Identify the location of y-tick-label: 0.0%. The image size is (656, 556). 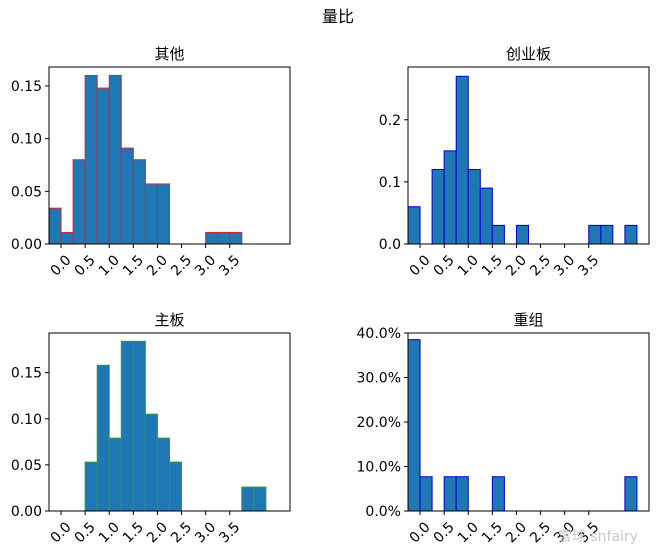
(383, 512).